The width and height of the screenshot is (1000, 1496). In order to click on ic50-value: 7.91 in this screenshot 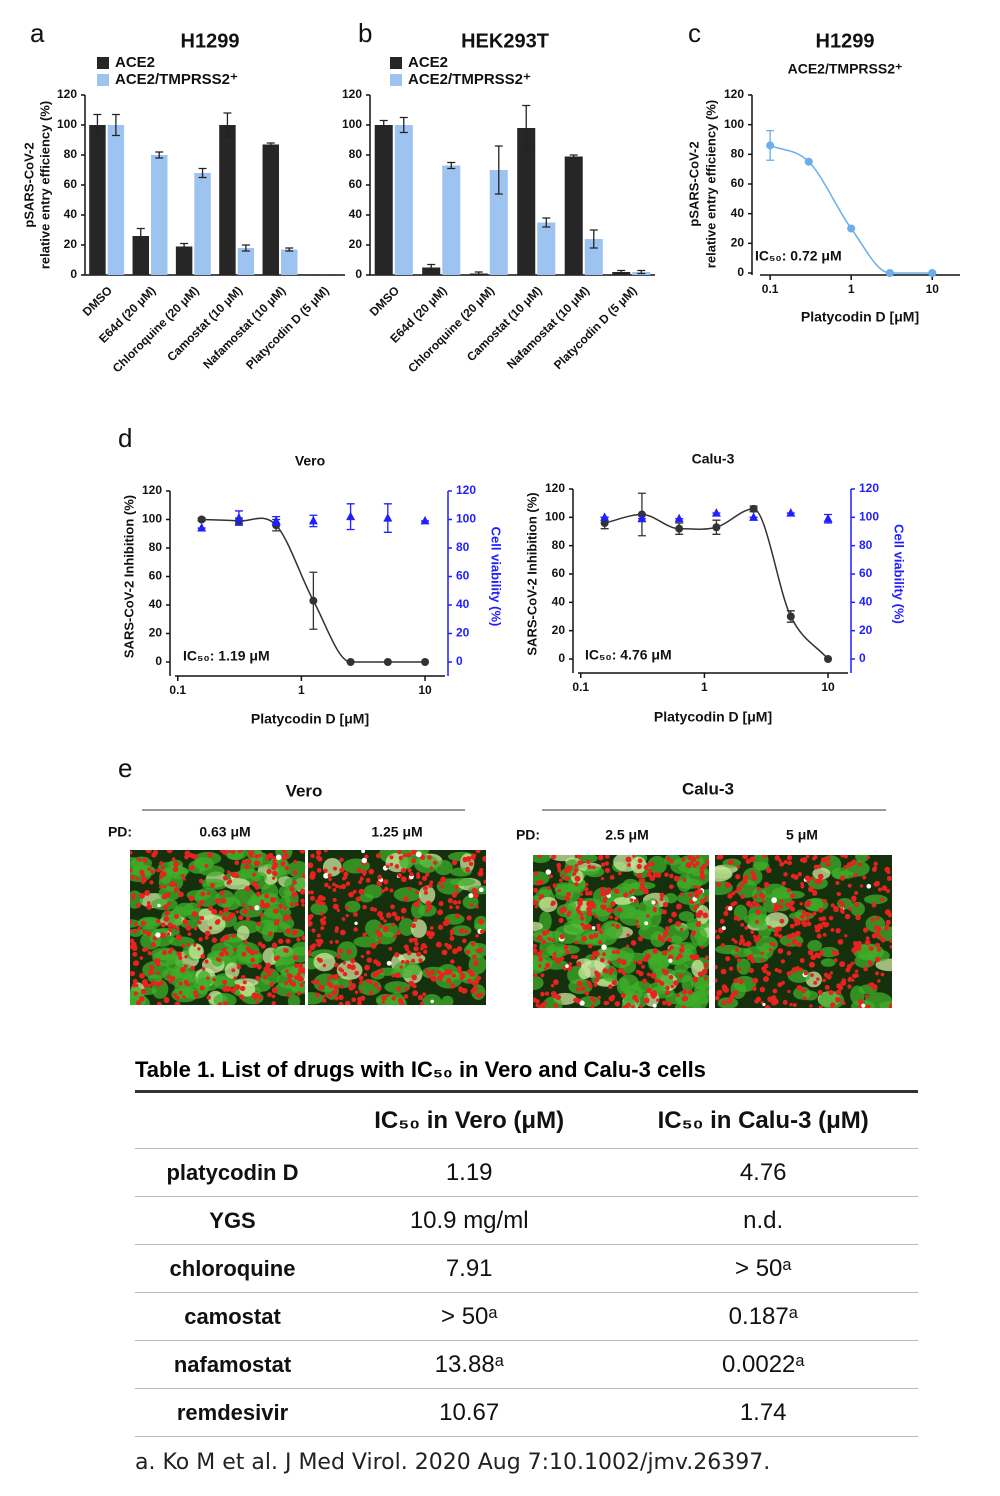, I will do `click(469, 1268)`.